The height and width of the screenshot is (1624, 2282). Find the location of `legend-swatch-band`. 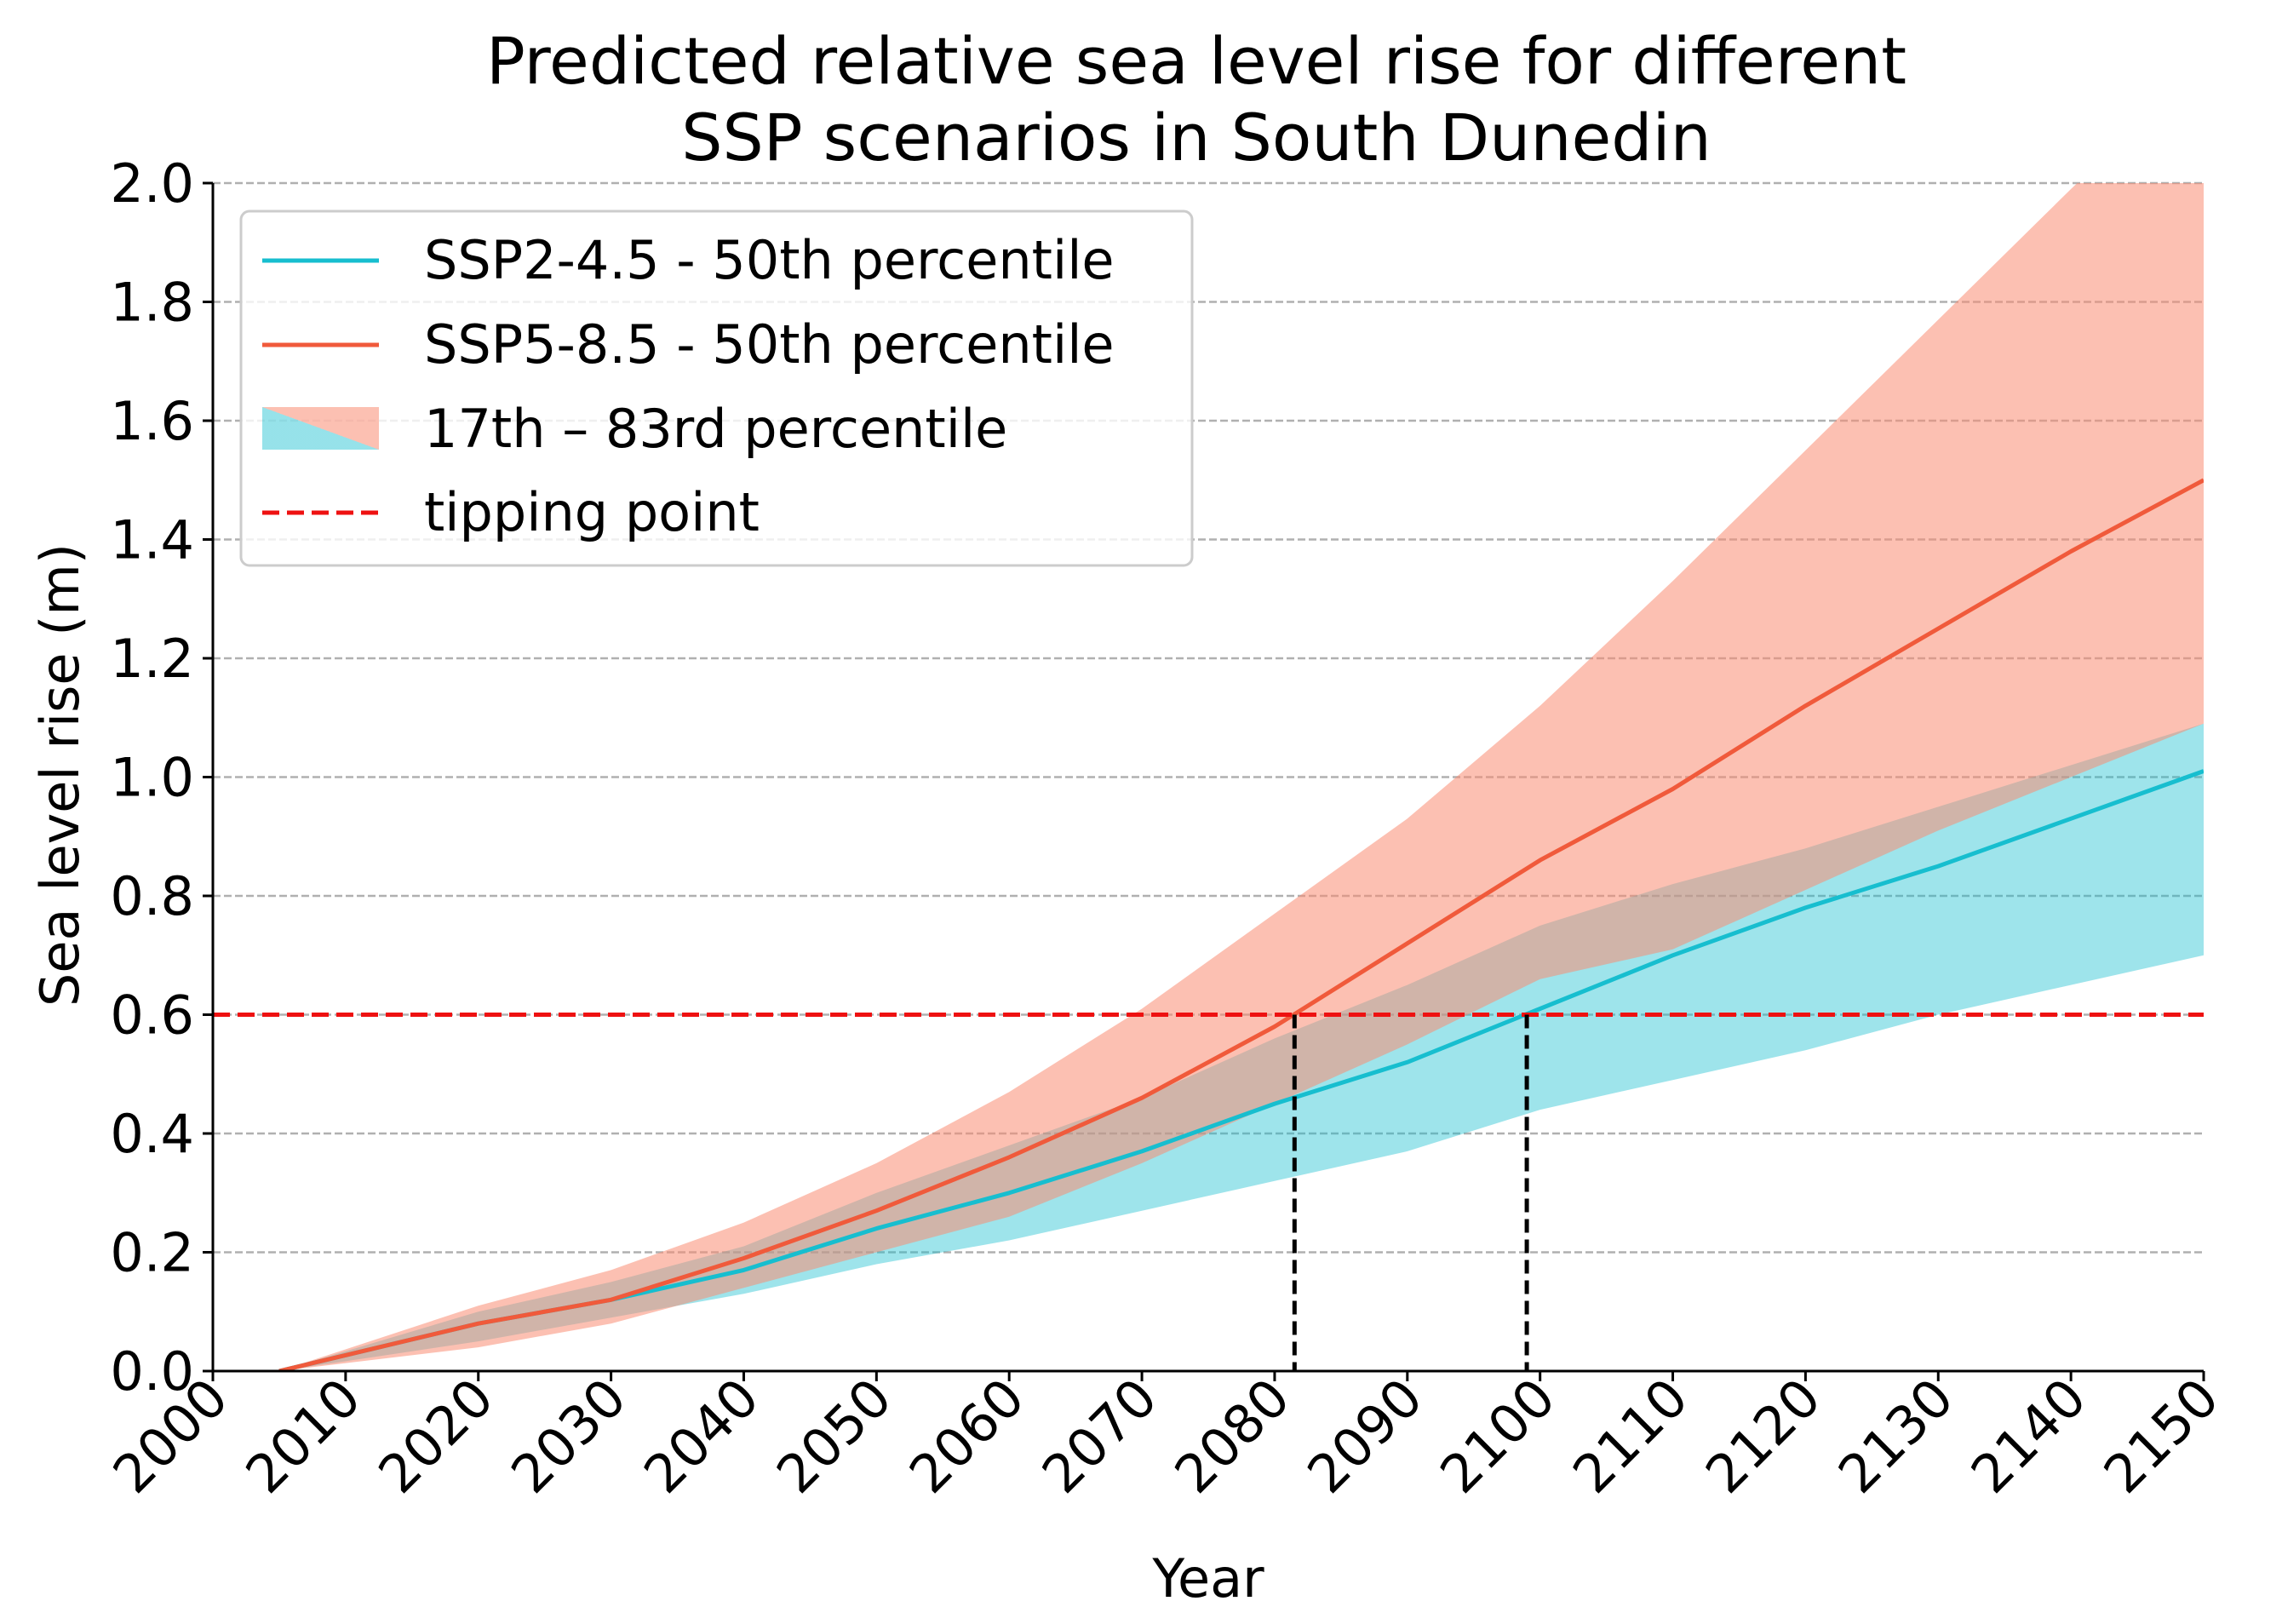

legend-swatch-band is located at coordinates (320, 428).